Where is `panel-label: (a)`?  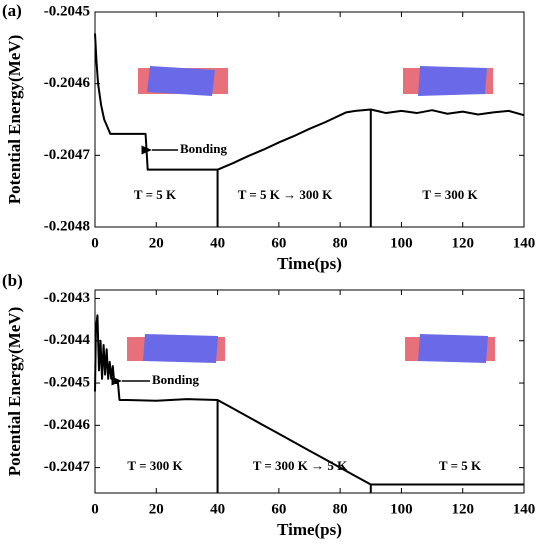
panel-label: (a) is located at coordinates (12, 10).